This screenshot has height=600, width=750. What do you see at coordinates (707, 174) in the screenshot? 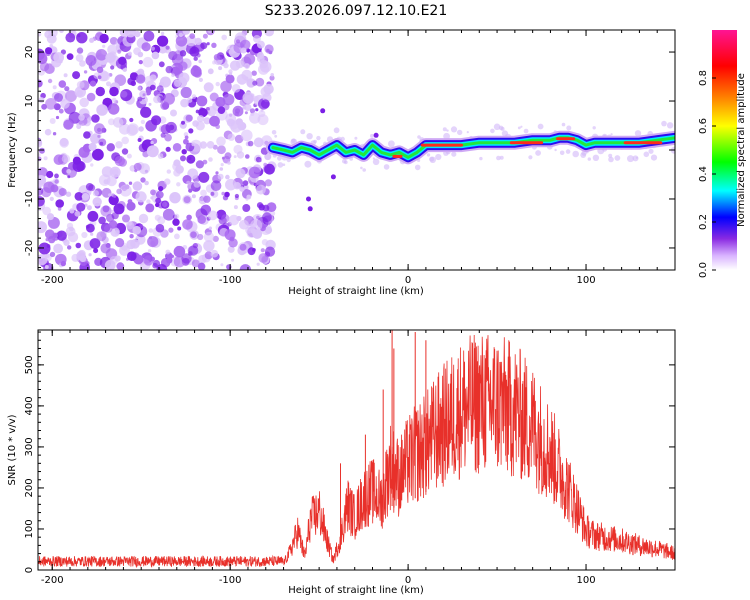
I see `colorbar-axes: 0.0 0.2 0.4 0.6 0.8` at bounding box center [707, 174].